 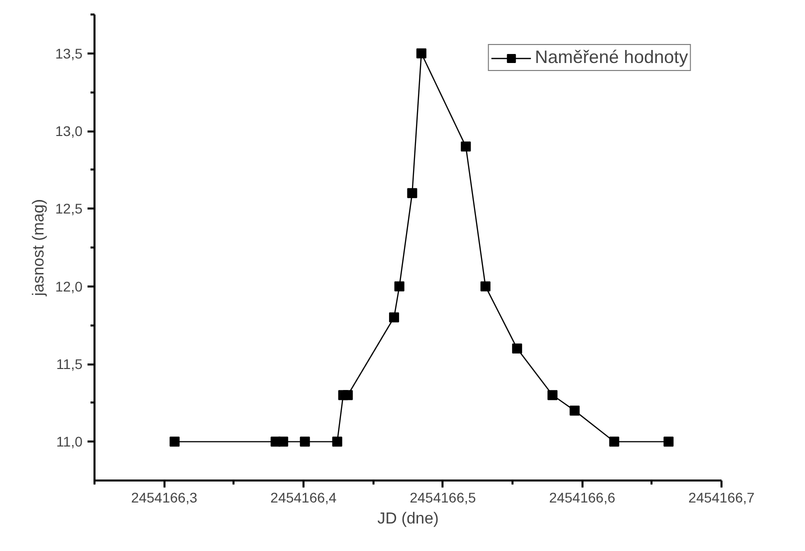 What do you see at coordinates (69, 208) in the screenshot?
I see `y-tick-label: 12,5` at bounding box center [69, 208].